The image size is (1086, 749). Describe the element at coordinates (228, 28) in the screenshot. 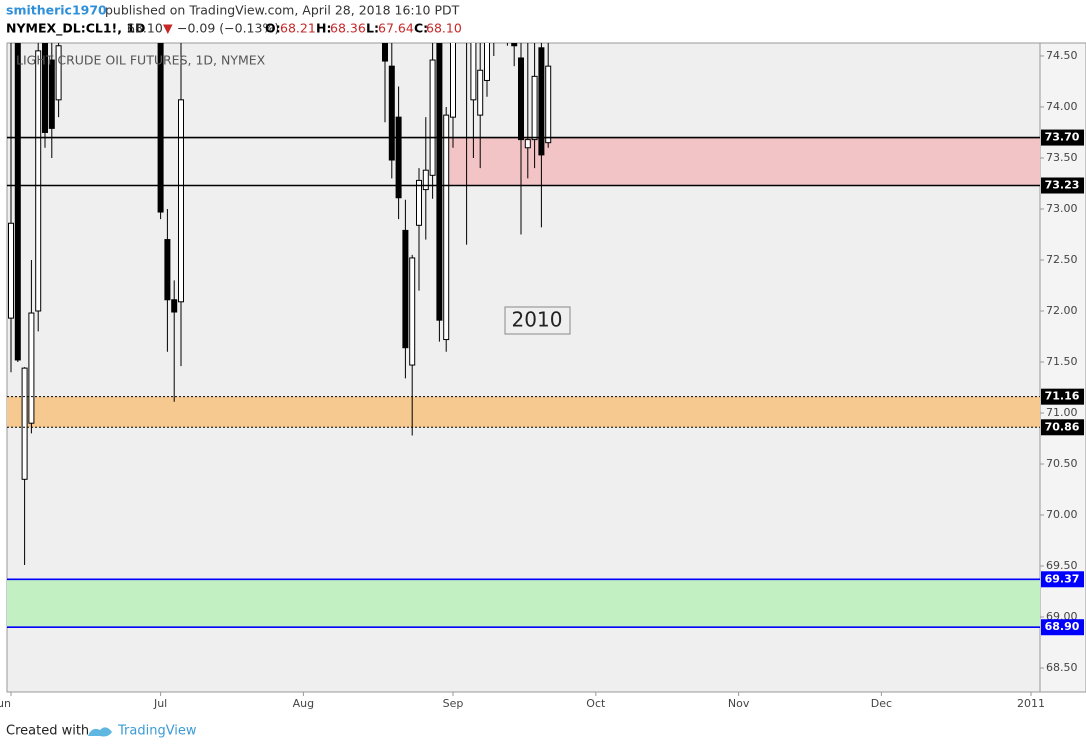

I see `change: −0.09 (−0.13%)` at that location.